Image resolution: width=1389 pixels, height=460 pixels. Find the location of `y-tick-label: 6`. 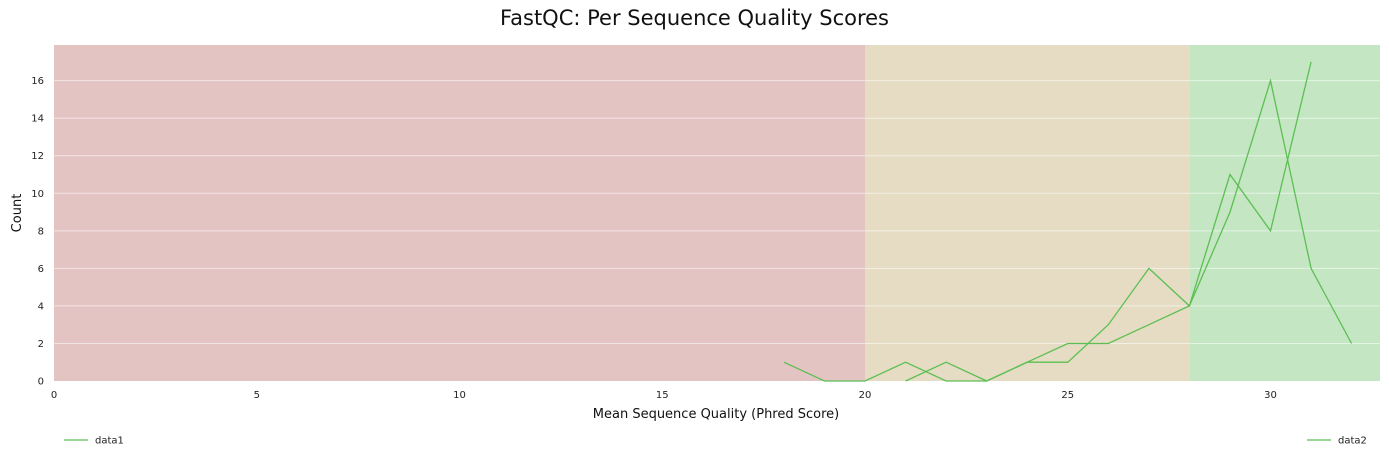

y-tick-label: 6 is located at coordinates (41, 269).